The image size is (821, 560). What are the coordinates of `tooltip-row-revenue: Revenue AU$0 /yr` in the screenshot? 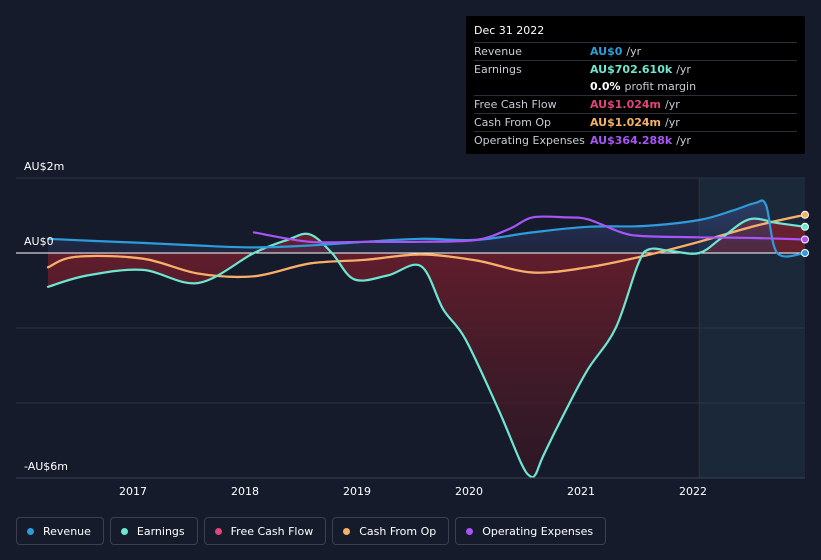 It's located at (635, 51).